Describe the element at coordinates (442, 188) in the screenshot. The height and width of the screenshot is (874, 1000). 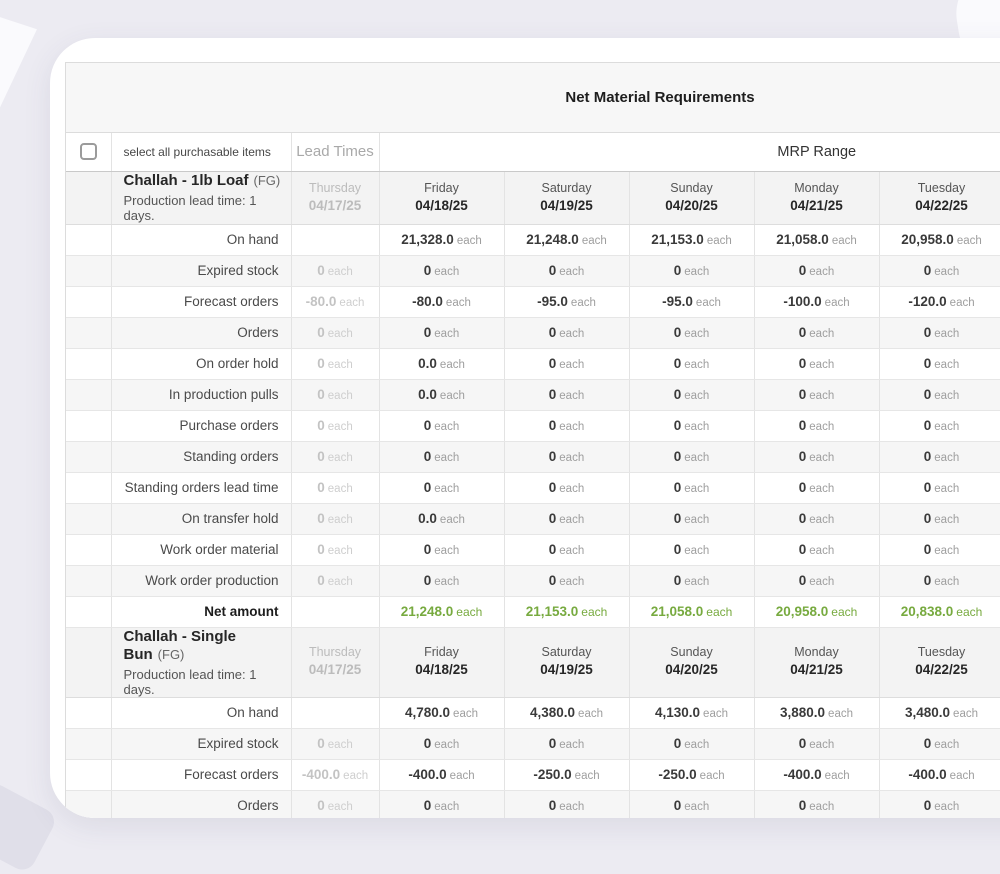
I see `day-name: Friday` at that location.